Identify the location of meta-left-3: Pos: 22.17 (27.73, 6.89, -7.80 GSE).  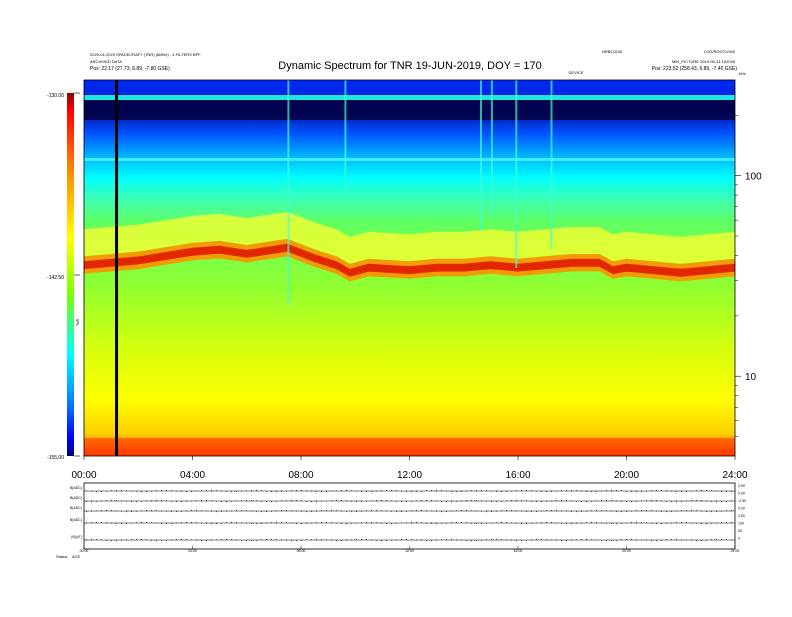
(130, 69).